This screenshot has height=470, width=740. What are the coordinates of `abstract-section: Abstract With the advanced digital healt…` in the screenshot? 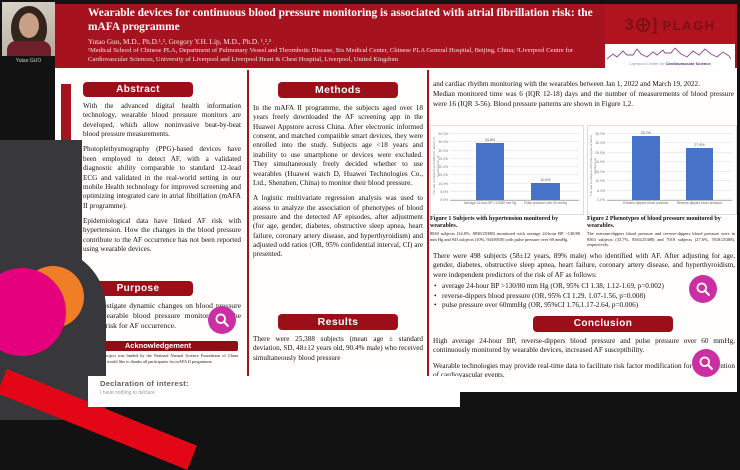 It's located at (162, 171).